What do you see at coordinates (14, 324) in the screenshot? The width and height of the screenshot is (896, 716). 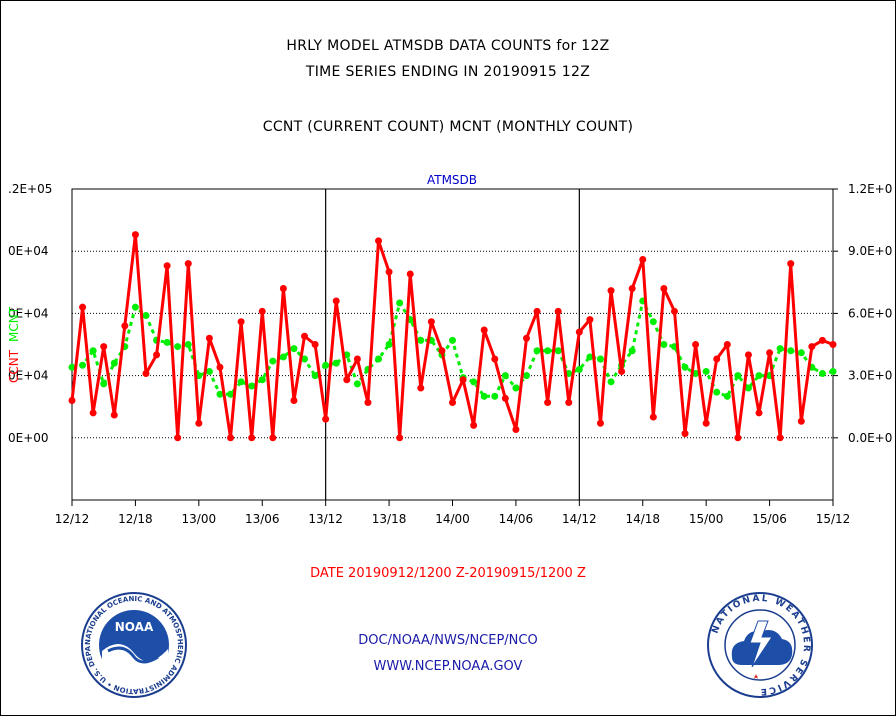 I see `y-axis-label-mcnt: MCNT` at bounding box center [14, 324].